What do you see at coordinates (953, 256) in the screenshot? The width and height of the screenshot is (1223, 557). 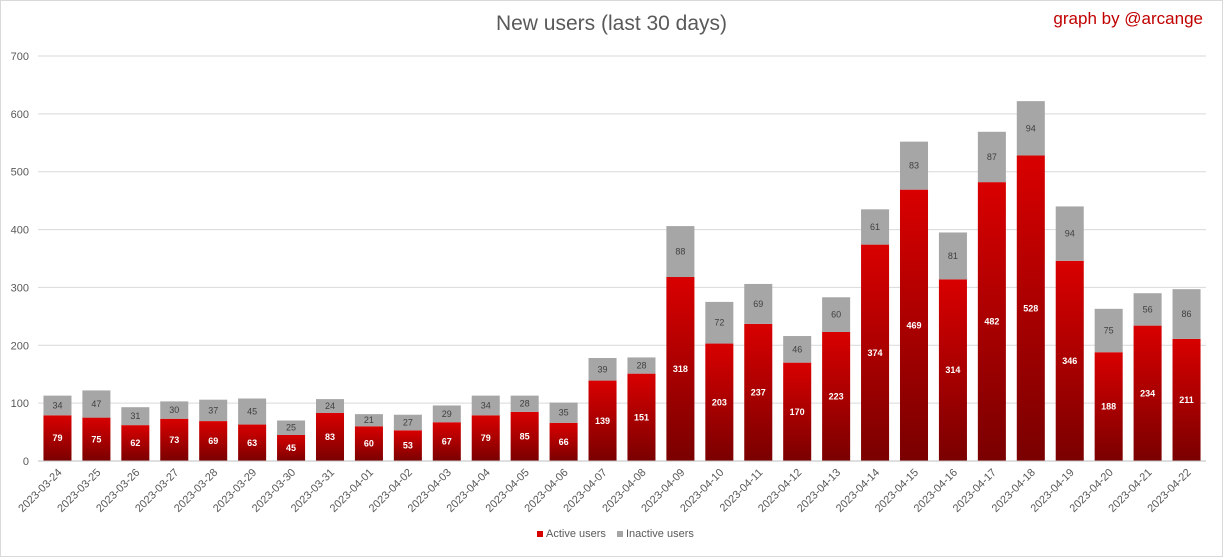 I see `data-label-inactive: 81` at bounding box center [953, 256].